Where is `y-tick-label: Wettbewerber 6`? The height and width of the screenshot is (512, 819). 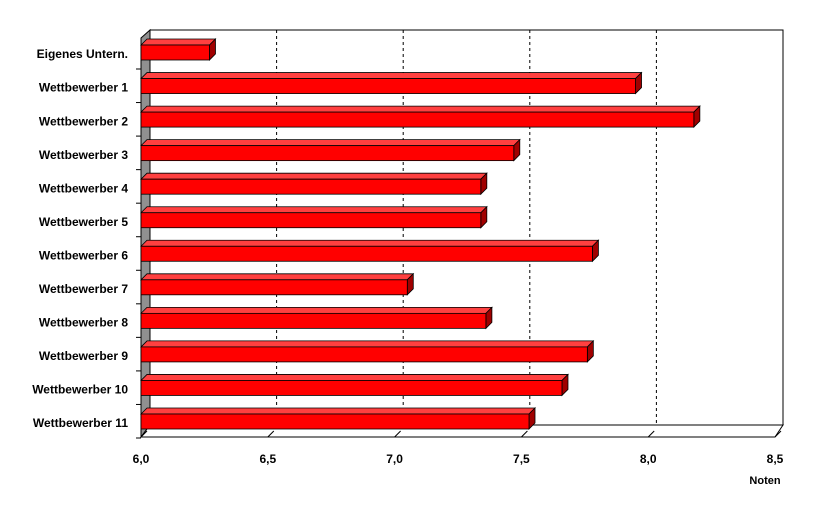
y-tick-label: Wettbewerber 6 is located at coordinates (83, 255).